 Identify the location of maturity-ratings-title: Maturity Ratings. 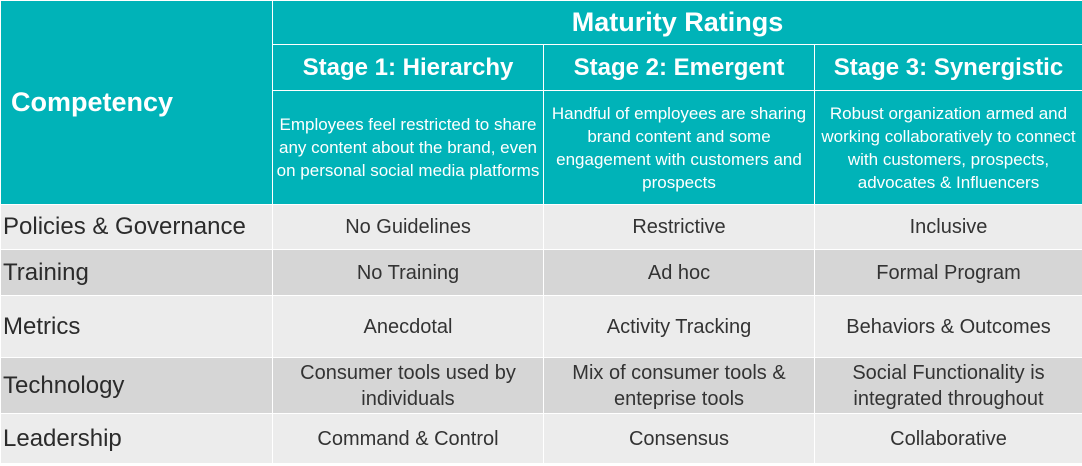
(677, 22).